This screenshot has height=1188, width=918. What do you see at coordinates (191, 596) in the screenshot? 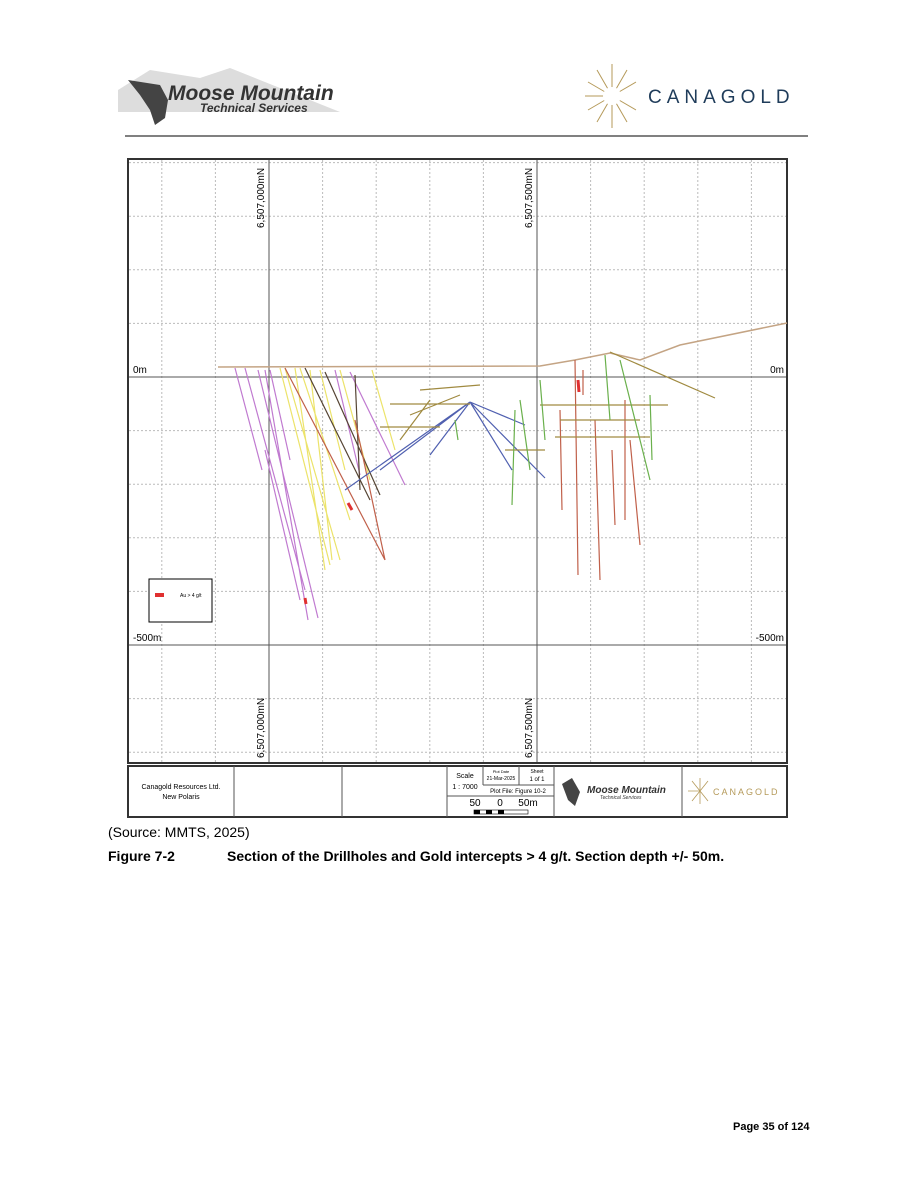
I see `legend-label: Au > 4 g/t` at bounding box center [191, 596].